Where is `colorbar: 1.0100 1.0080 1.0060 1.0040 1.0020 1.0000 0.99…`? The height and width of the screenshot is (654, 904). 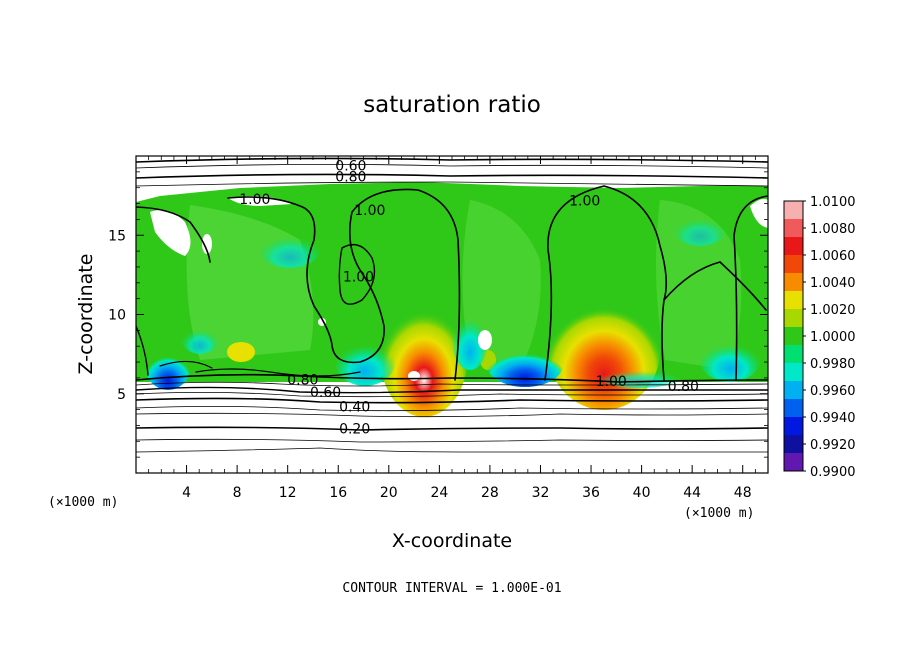 colorbar: 1.0100 1.0080 1.0060 1.0040 1.0020 1.0000 0.99… is located at coordinates (819, 337).